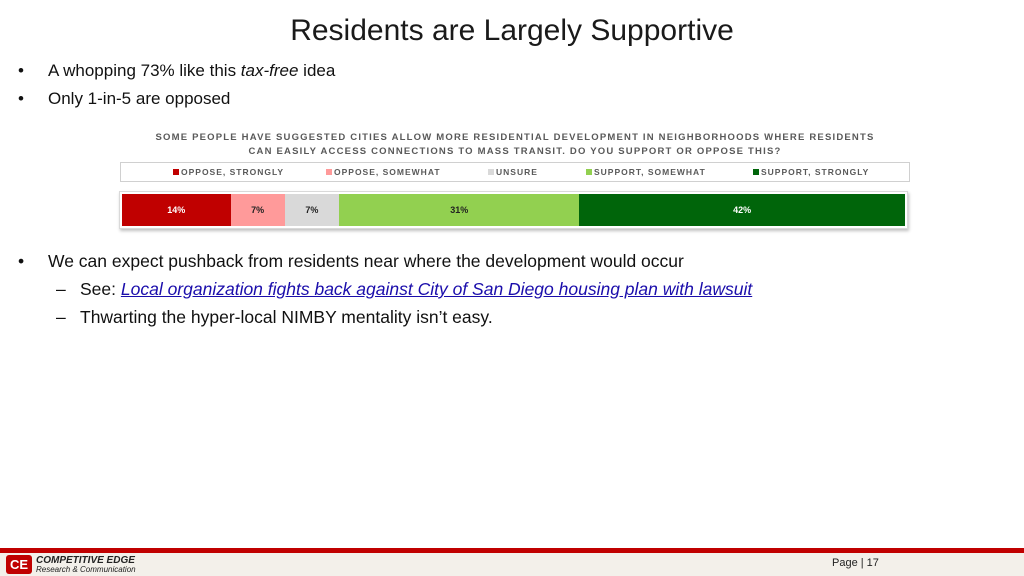 Image resolution: width=1024 pixels, height=576 pixels. Describe the element at coordinates (139, 98) in the screenshot. I see `bullet-text: Only 1-in-5 are opposed` at that location.